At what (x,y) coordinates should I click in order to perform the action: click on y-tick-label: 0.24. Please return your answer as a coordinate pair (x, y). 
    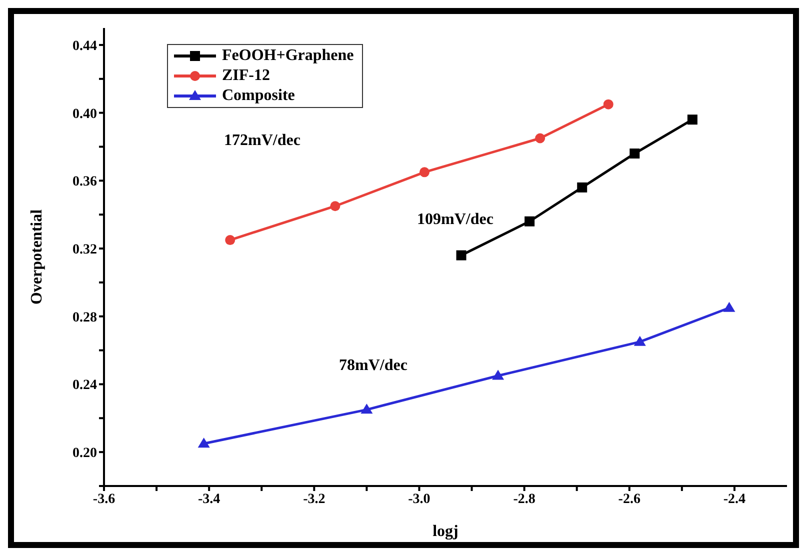
    Looking at the image, I should click on (84, 386).